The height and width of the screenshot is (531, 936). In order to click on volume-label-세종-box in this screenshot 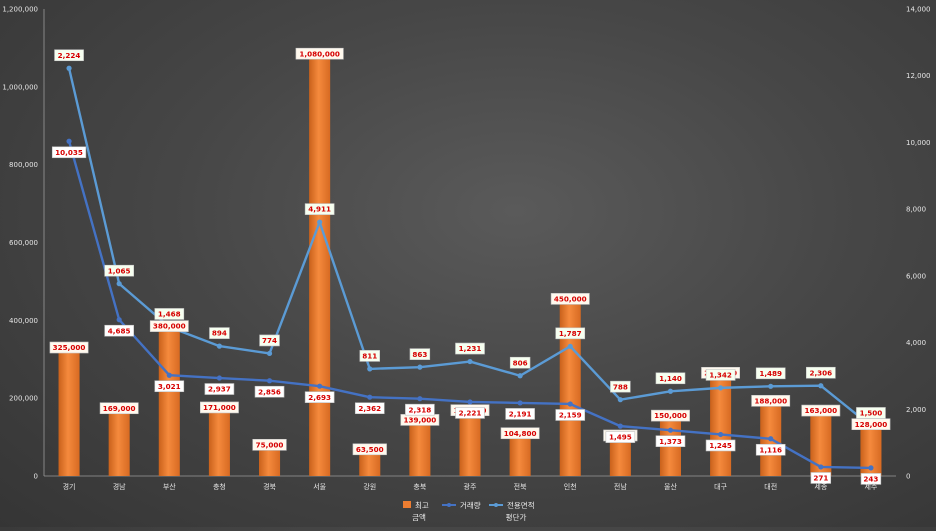, I will do `click(821, 478)`.